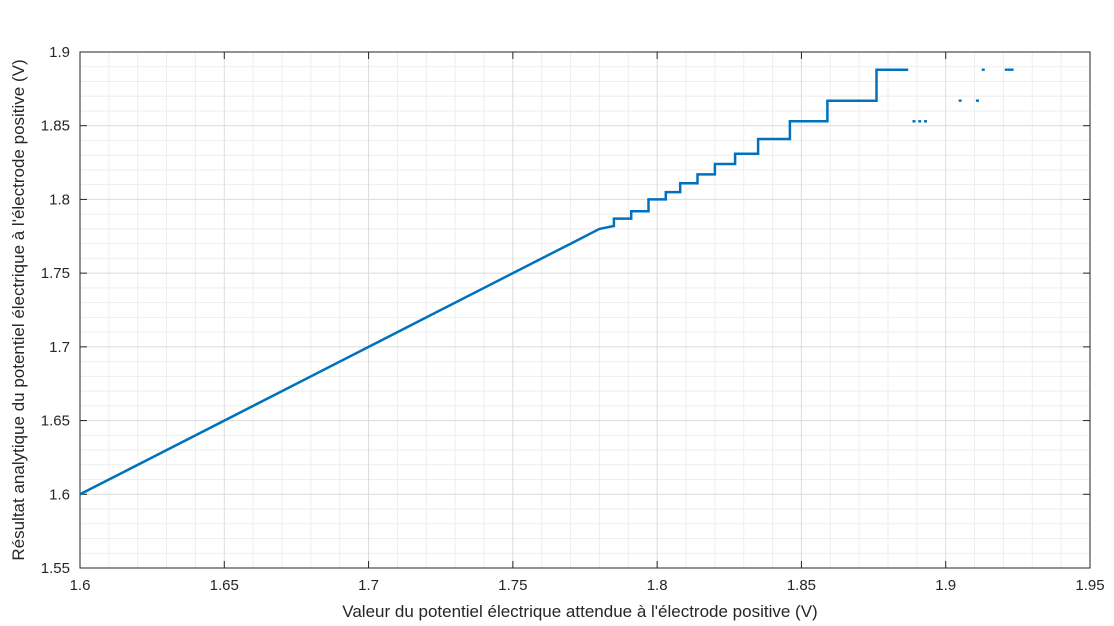 This screenshot has width=1114, height=626. What do you see at coordinates (55, 310) in the screenshot?
I see `y-axis-tick-labels: 1.55 1.6 1.65 1.7 1.75 1.8 1.85 1.9` at bounding box center [55, 310].